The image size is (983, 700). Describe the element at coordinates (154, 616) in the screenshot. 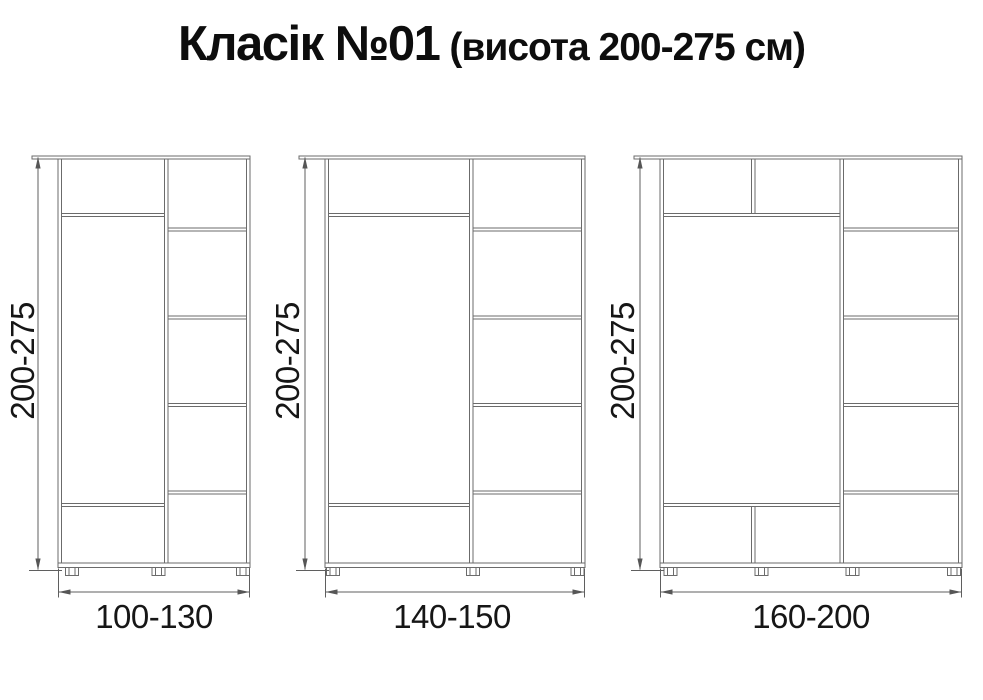

I see `width-label: 100-130` at that location.